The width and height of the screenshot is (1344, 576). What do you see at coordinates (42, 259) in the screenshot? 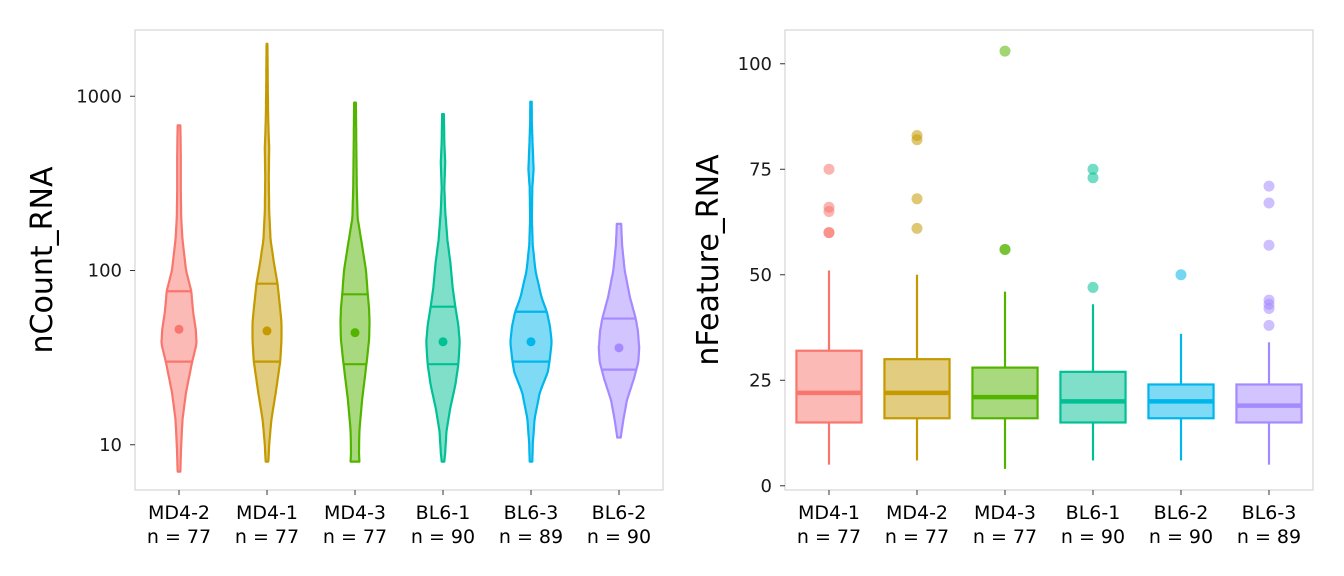
I see `y-axis-title: nCount_RNA` at bounding box center [42, 259].